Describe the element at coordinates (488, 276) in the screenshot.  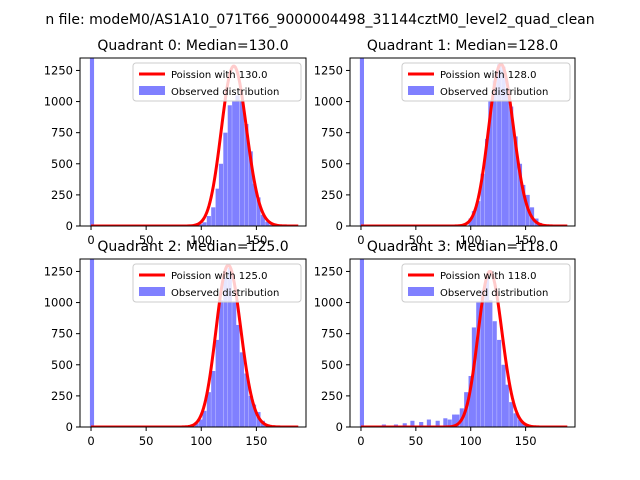
I see `legend-label-poisson: Poission with 118.0` at that location.